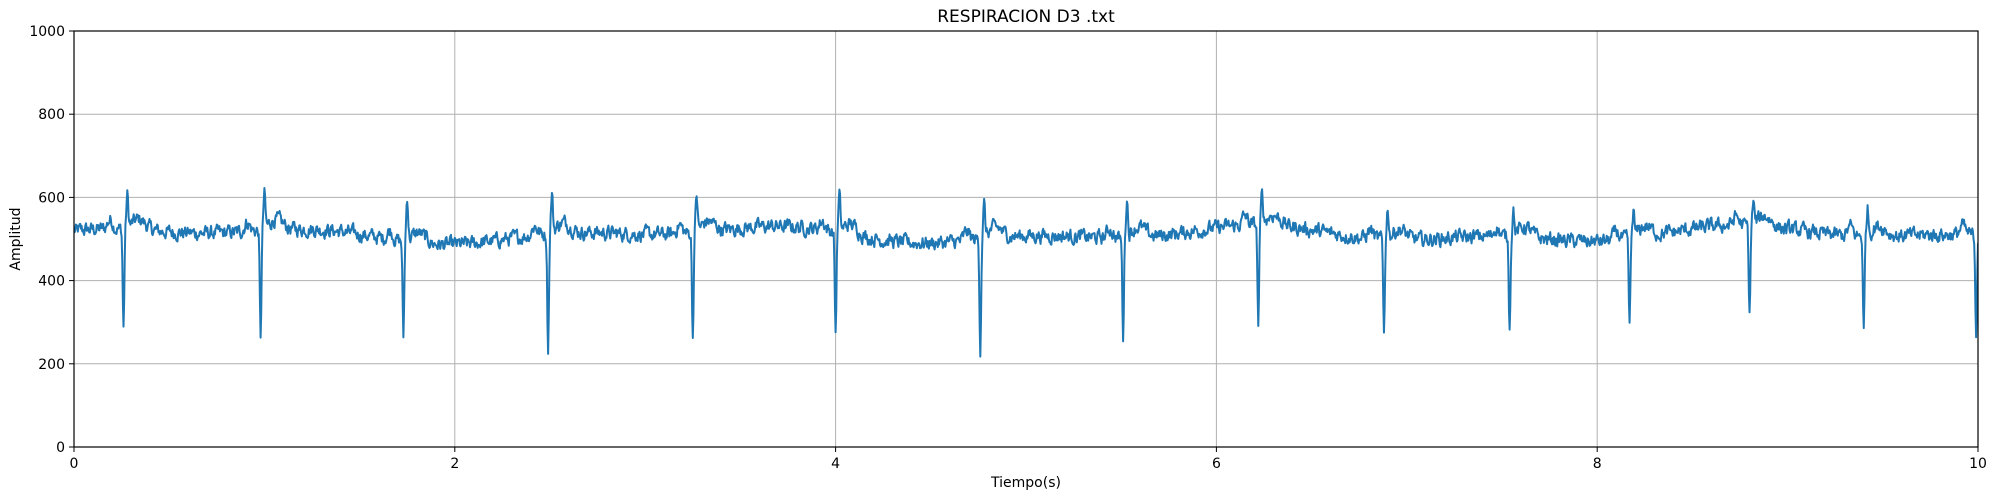 The image size is (1990, 494). Describe the element at coordinates (60, 448) in the screenshot. I see `y-tick-label: 0` at that location.